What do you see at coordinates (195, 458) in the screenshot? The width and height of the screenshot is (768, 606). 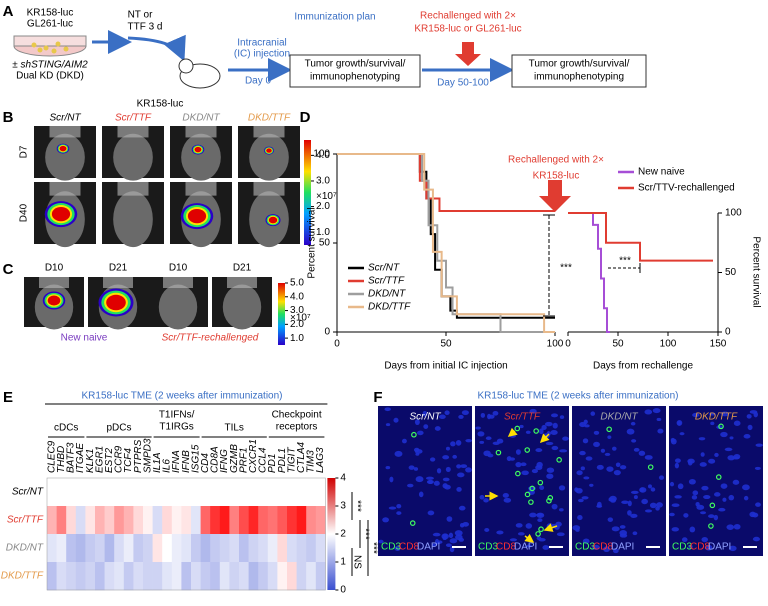 I see `gene-label: ISG15` at bounding box center [195, 458].